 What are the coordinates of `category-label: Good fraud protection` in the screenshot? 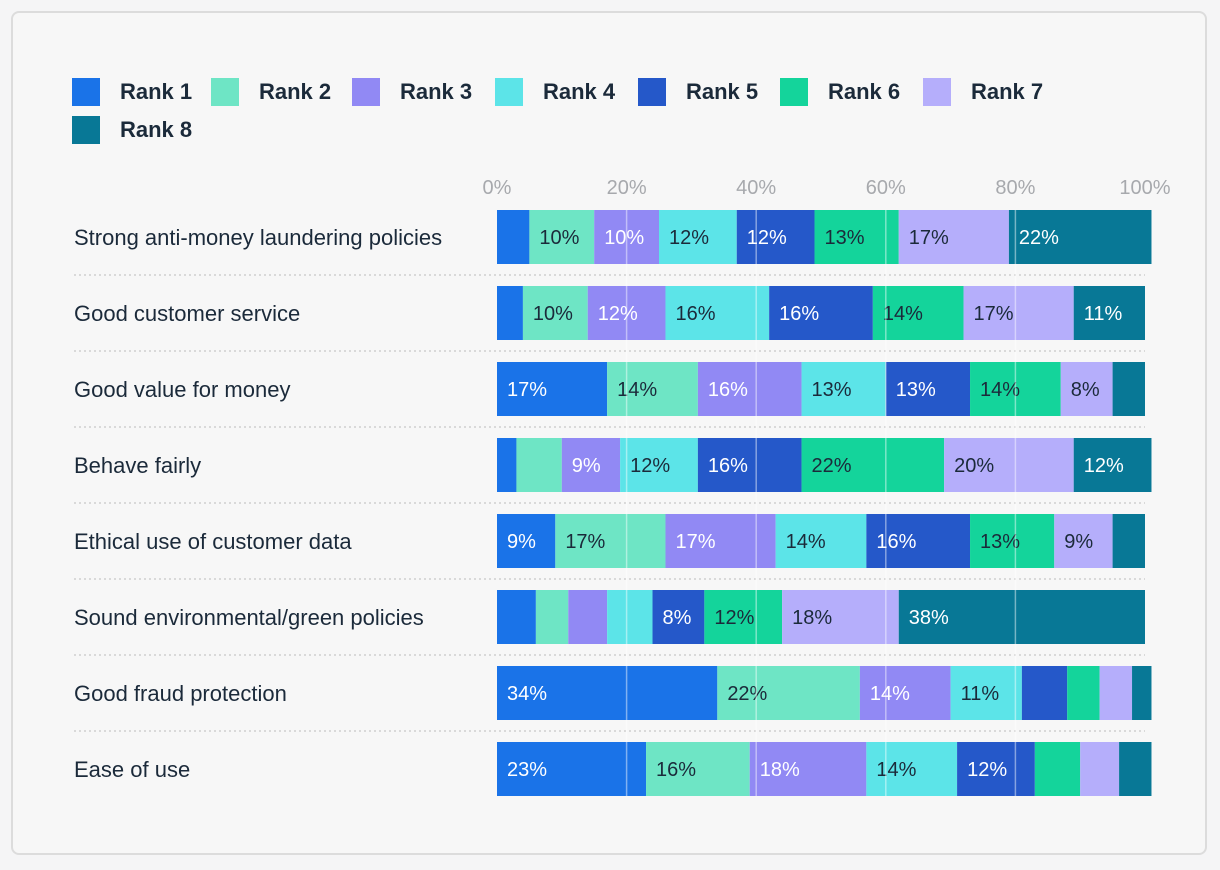 It's located at (180, 693).